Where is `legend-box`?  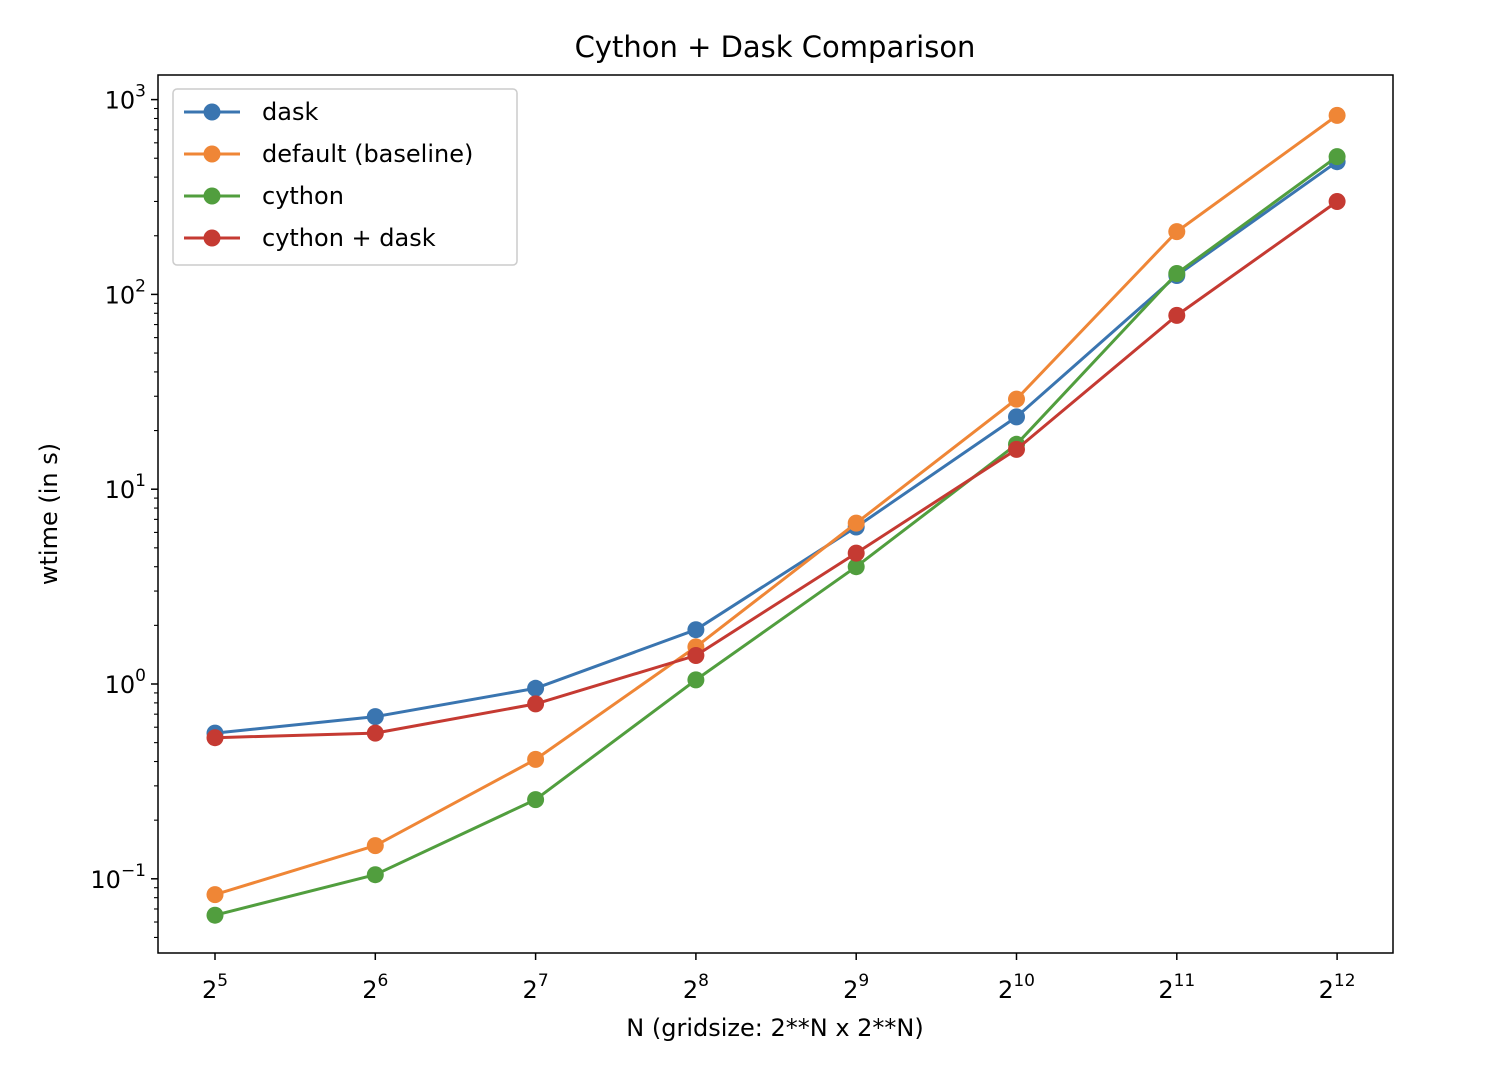
legend-box is located at coordinates (345, 177).